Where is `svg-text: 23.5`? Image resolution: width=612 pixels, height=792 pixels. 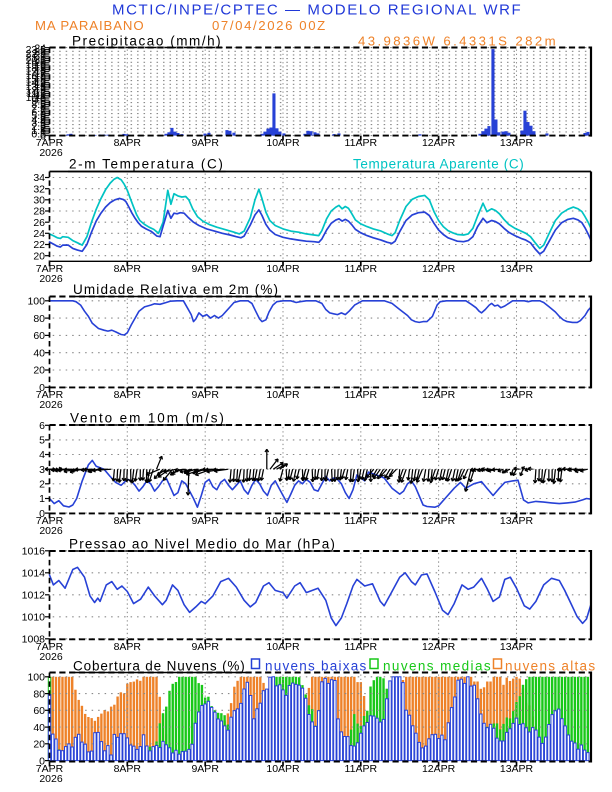
svg-text: 23.5 is located at coordinates (36, 50).